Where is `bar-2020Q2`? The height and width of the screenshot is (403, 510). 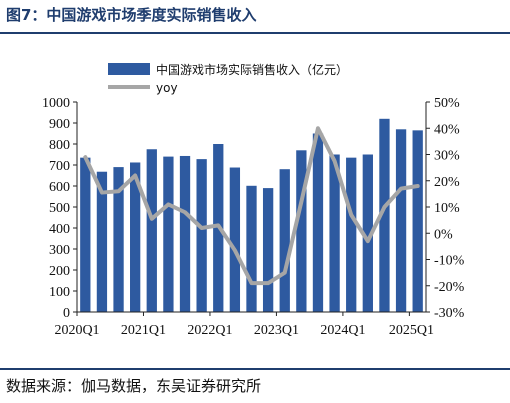 bar-2020Q2 is located at coordinates (102, 241).